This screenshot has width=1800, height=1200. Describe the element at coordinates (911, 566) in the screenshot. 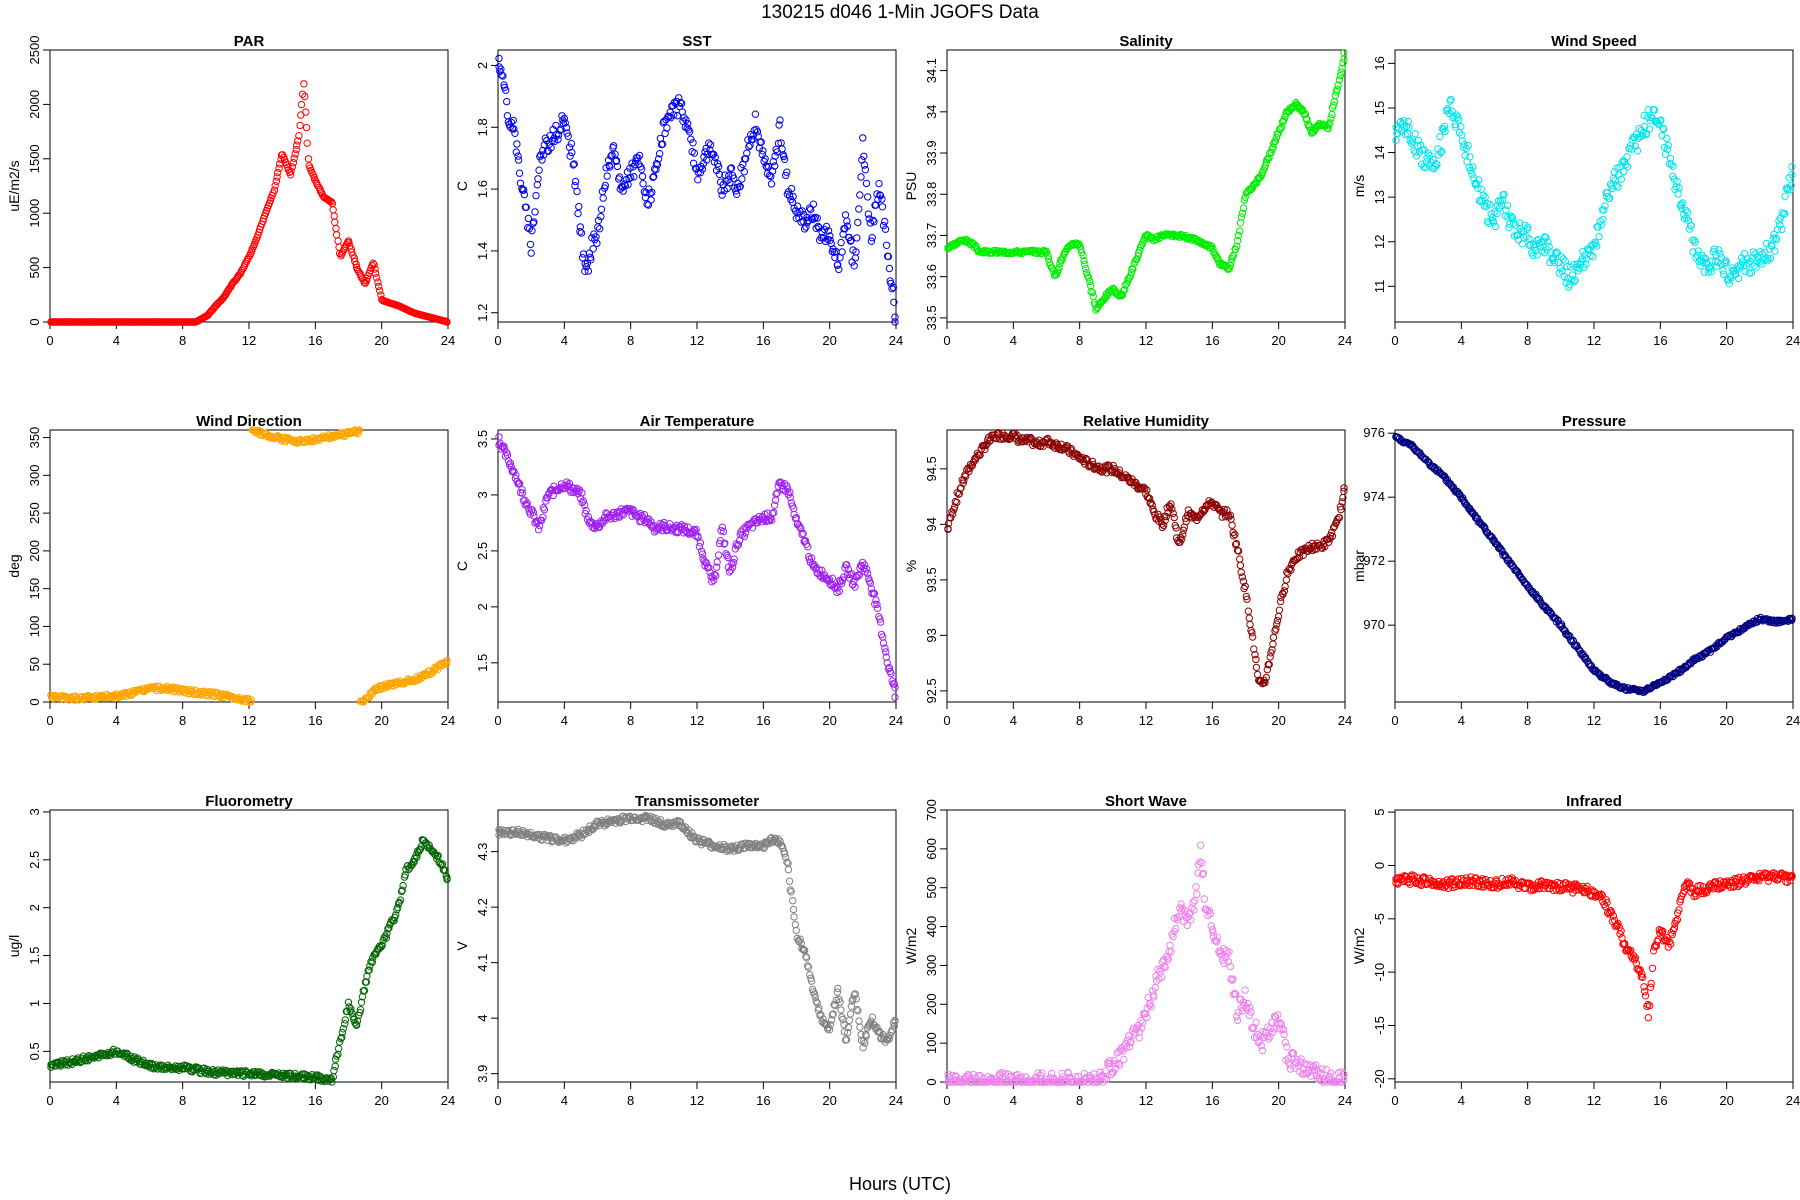

I see `y-axis-label: %` at that location.